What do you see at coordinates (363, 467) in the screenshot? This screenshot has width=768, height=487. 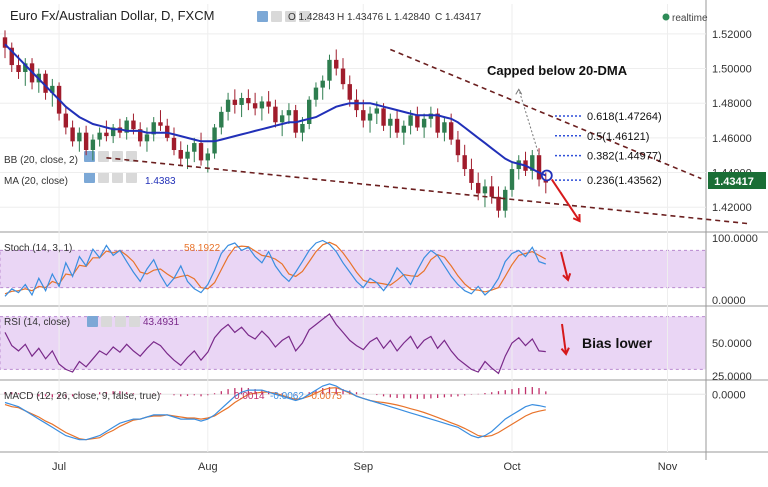 I see `x-tick-label: Sep` at bounding box center [363, 467].